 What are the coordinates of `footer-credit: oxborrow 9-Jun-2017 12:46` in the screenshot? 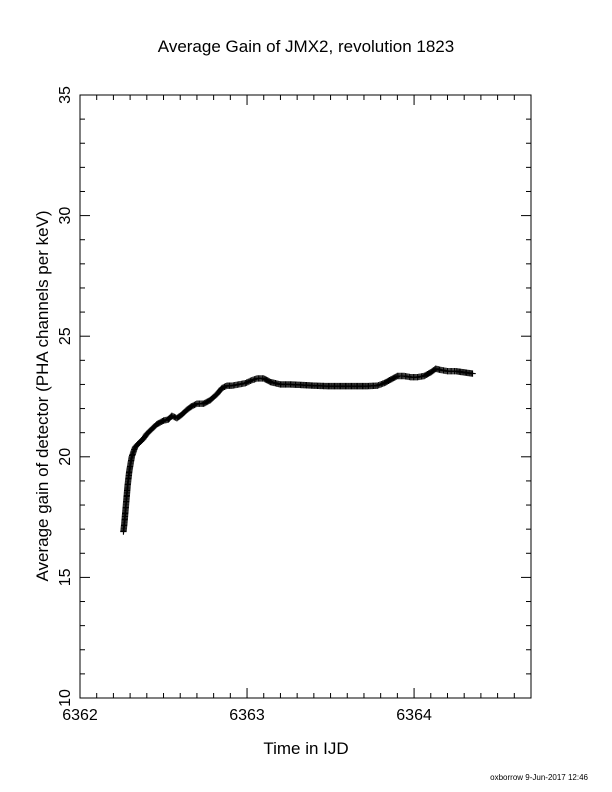 It's located at (539, 777).